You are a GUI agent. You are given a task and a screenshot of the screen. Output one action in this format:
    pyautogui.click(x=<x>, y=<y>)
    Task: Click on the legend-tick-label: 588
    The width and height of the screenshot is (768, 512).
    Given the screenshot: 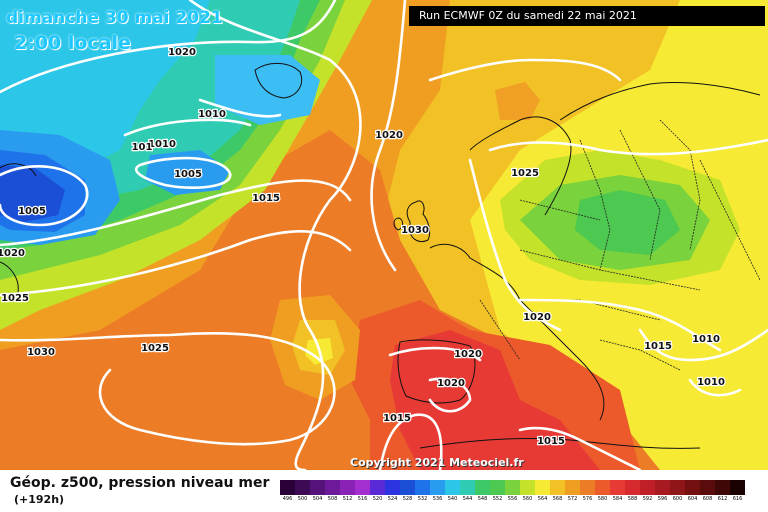 What is the action you would take?
    pyautogui.click(x=632, y=499)
    